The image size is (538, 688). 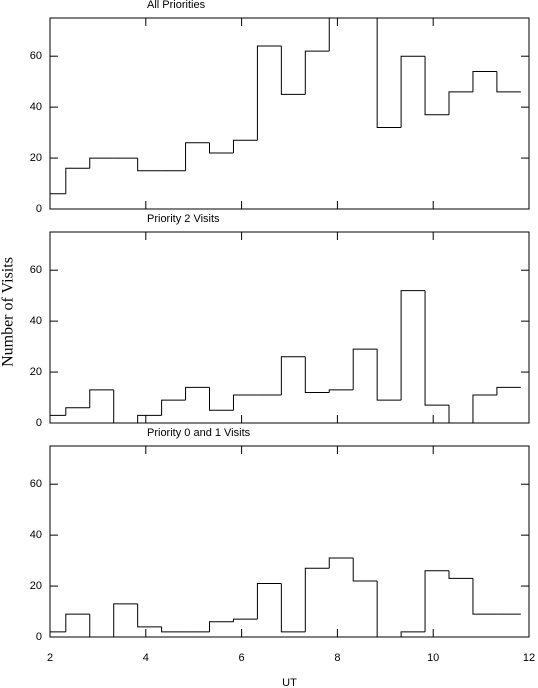 I want to click on panel-title: Priority 0 and 1 Visits, so click(x=199, y=433).